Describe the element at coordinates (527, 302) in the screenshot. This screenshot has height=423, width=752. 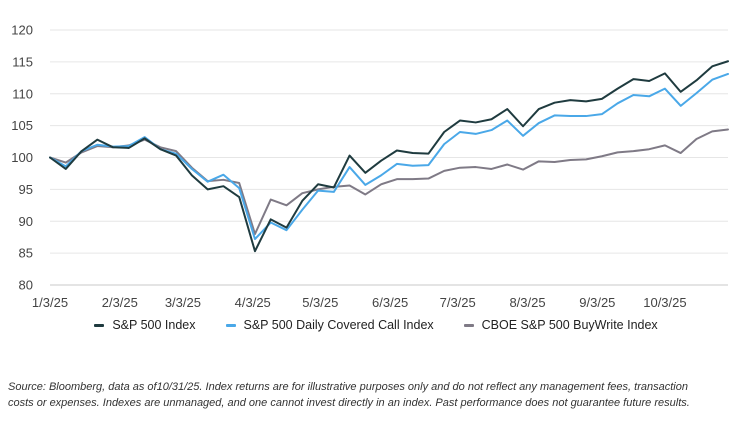
I see `x-tick-label: 8/3/25` at that location.